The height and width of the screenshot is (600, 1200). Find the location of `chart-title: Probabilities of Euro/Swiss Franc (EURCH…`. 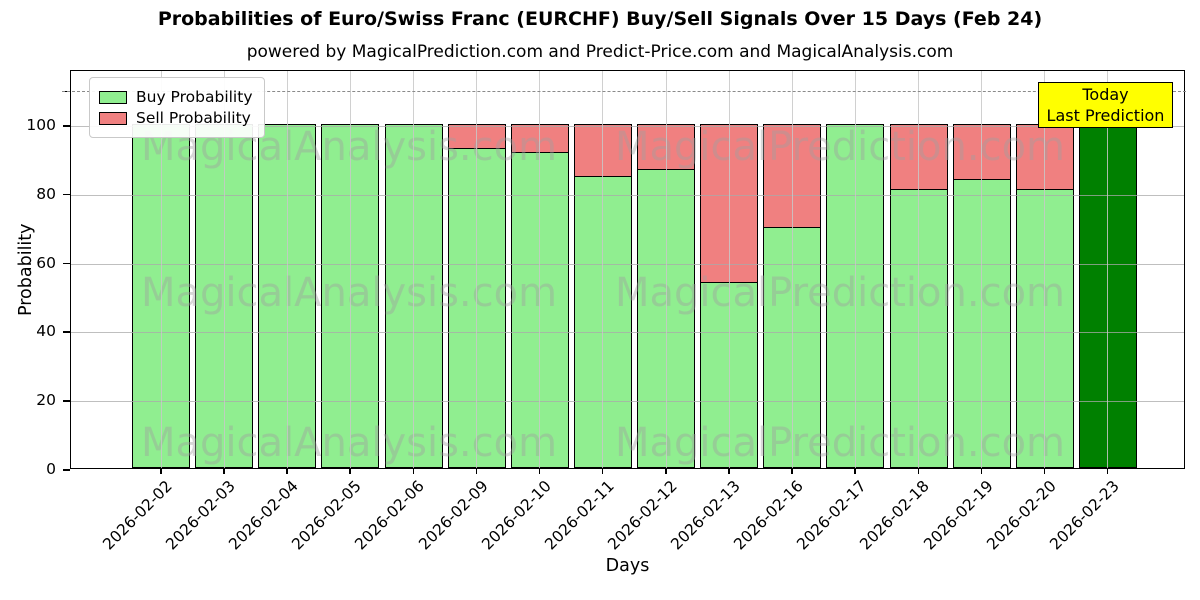

chart-title: Probabilities of Euro/Swiss Franc (EURCH… is located at coordinates (600, 19).